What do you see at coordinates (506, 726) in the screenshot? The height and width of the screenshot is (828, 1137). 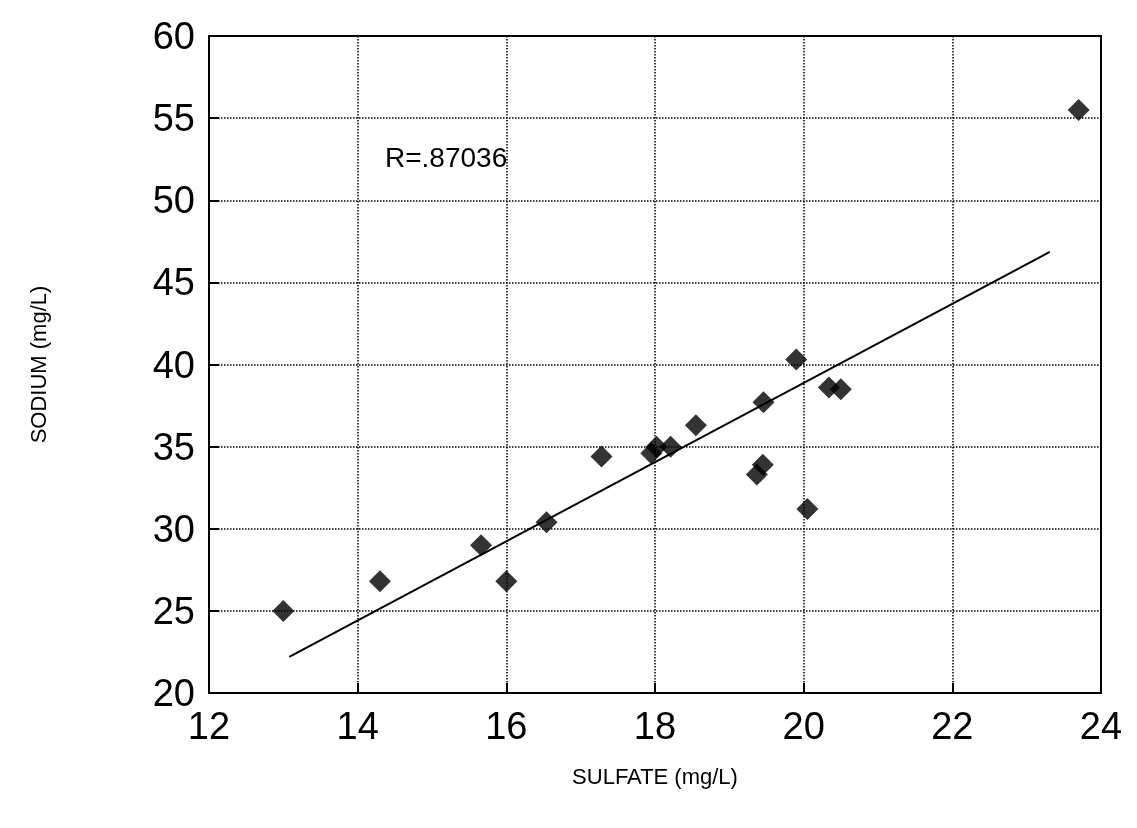 I see `x-tick-label: 16` at bounding box center [506, 726].